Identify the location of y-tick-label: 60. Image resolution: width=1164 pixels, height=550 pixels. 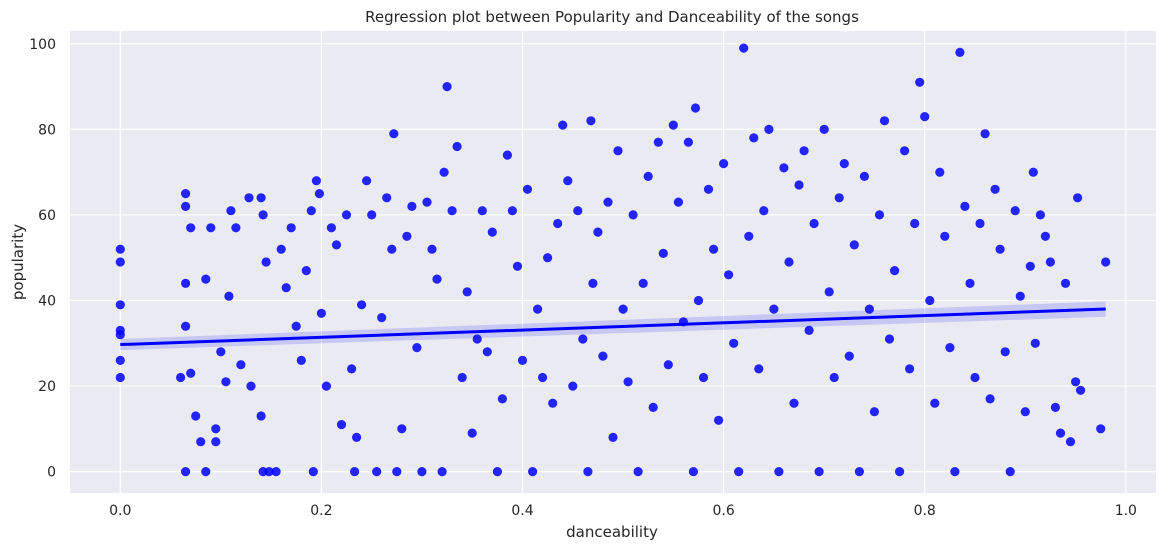
(47, 216).